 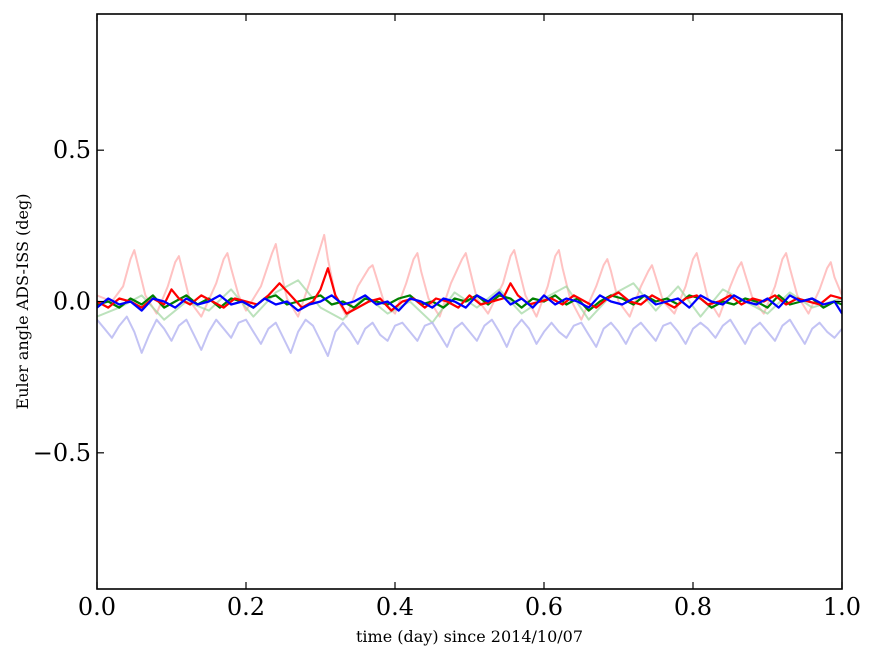 What do you see at coordinates (693, 607) in the screenshot?
I see `x-tick-label: 0.8` at bounding box center [693, 607].